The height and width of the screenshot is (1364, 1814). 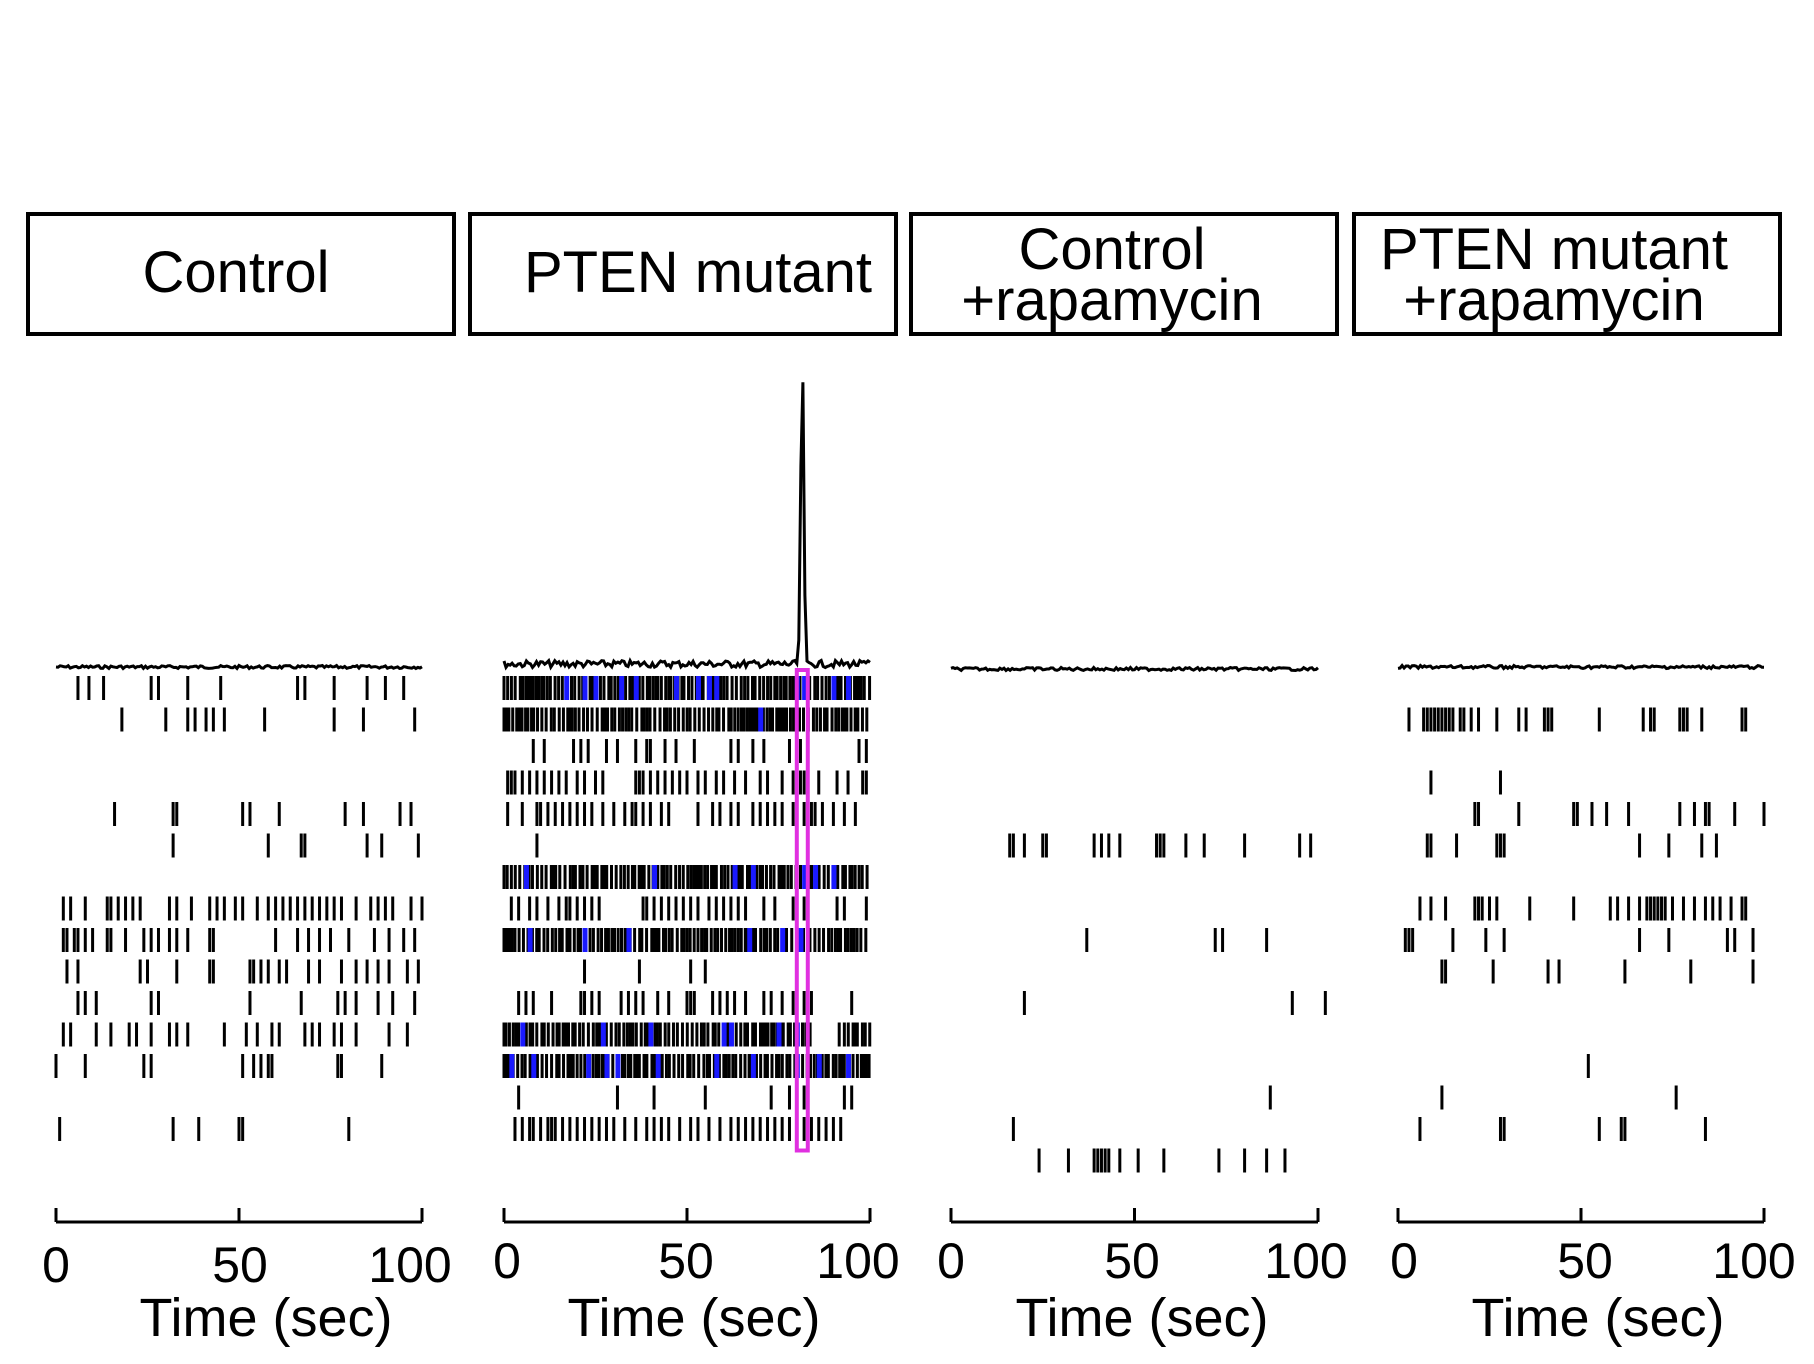 I want to click on panel-header-control-box, so click(x=241, y=274).